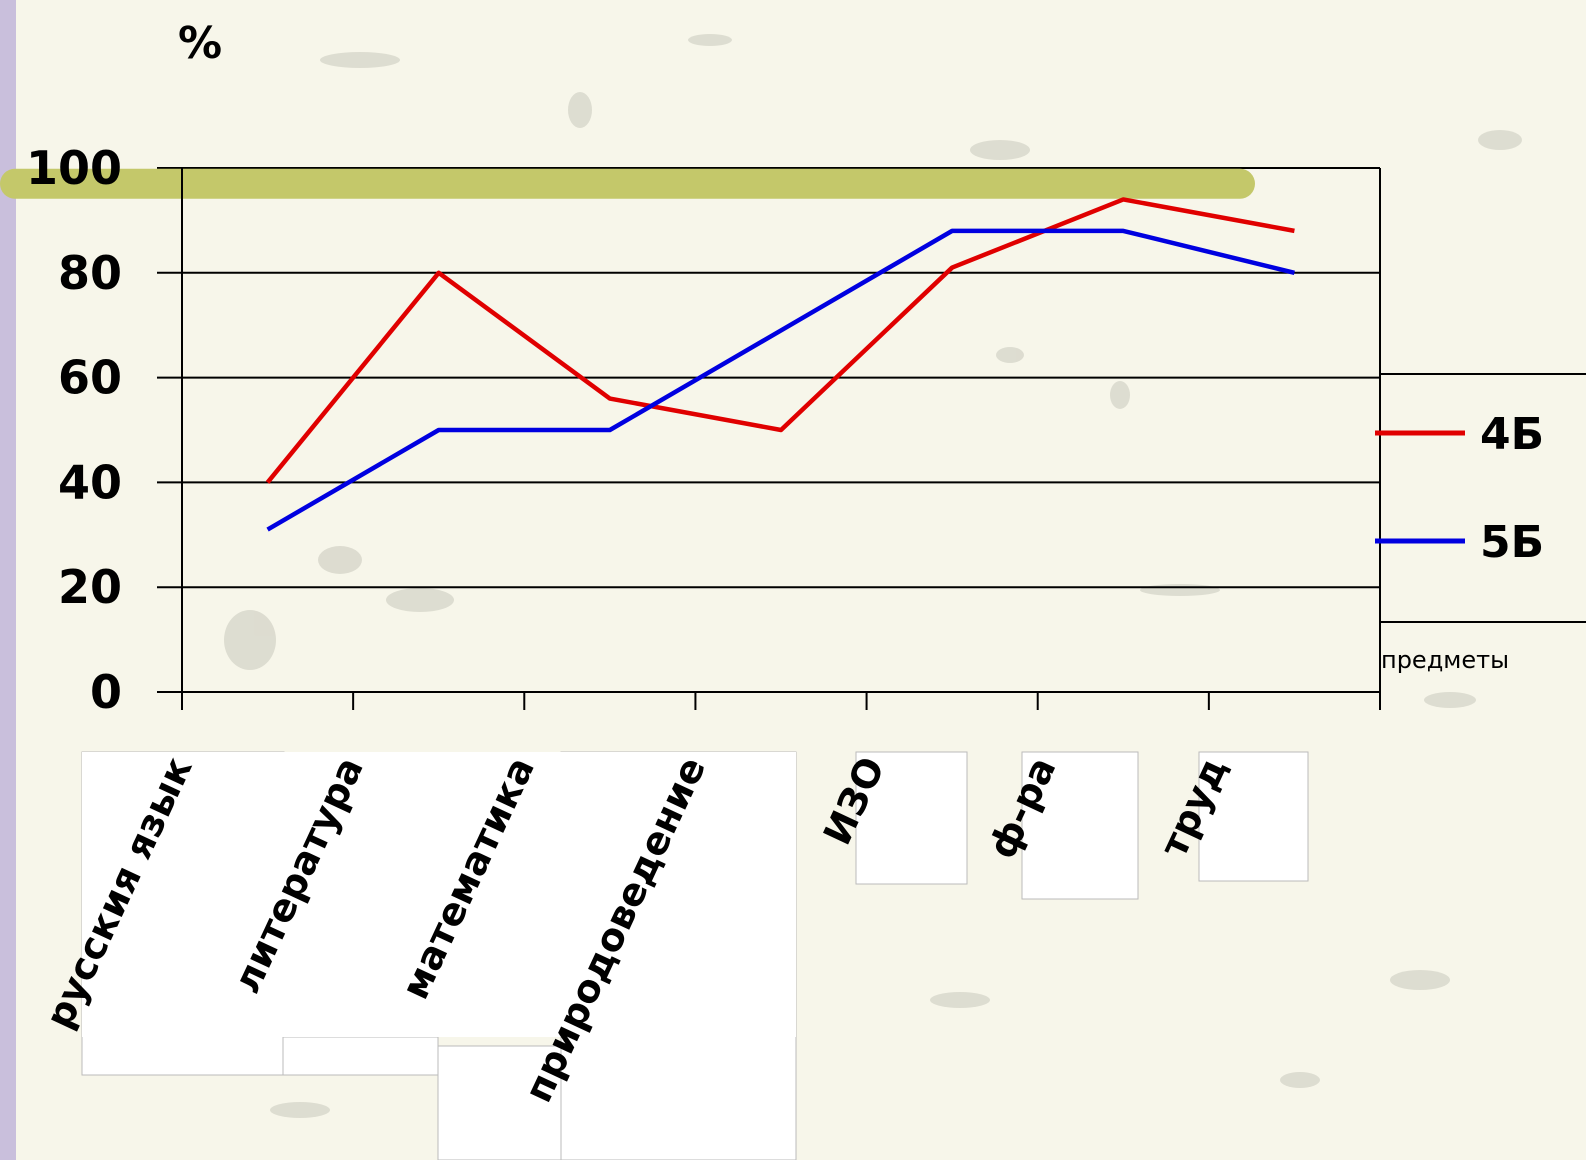  Describe the element at coordinates (1512, 434) in the screenshot. I see `legend-label: 4Б` at that location.